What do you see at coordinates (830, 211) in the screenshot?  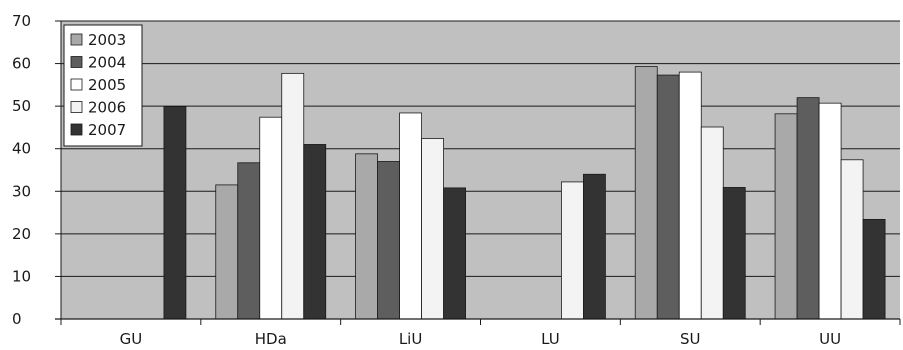 I see `bar-2005-UU` at bounding box center [830, 211].